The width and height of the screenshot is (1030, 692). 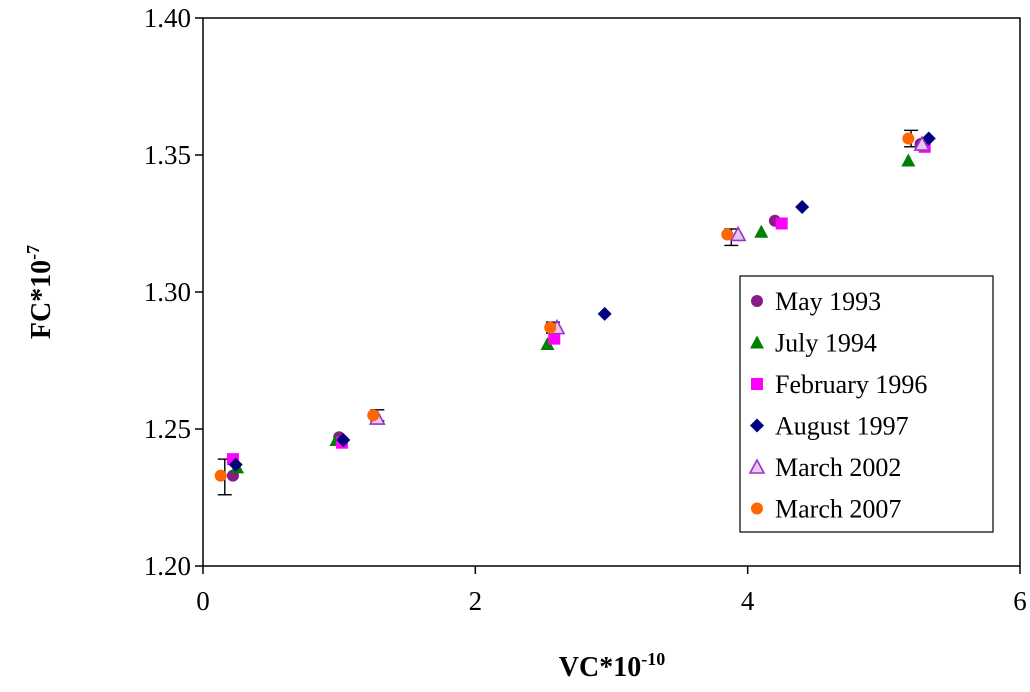 I want to click on x-axis-title: VC*10-10, so click(x=612, y=666).